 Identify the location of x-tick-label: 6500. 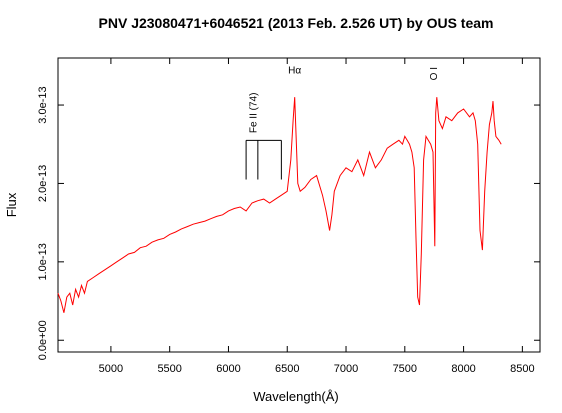
(287, 369).